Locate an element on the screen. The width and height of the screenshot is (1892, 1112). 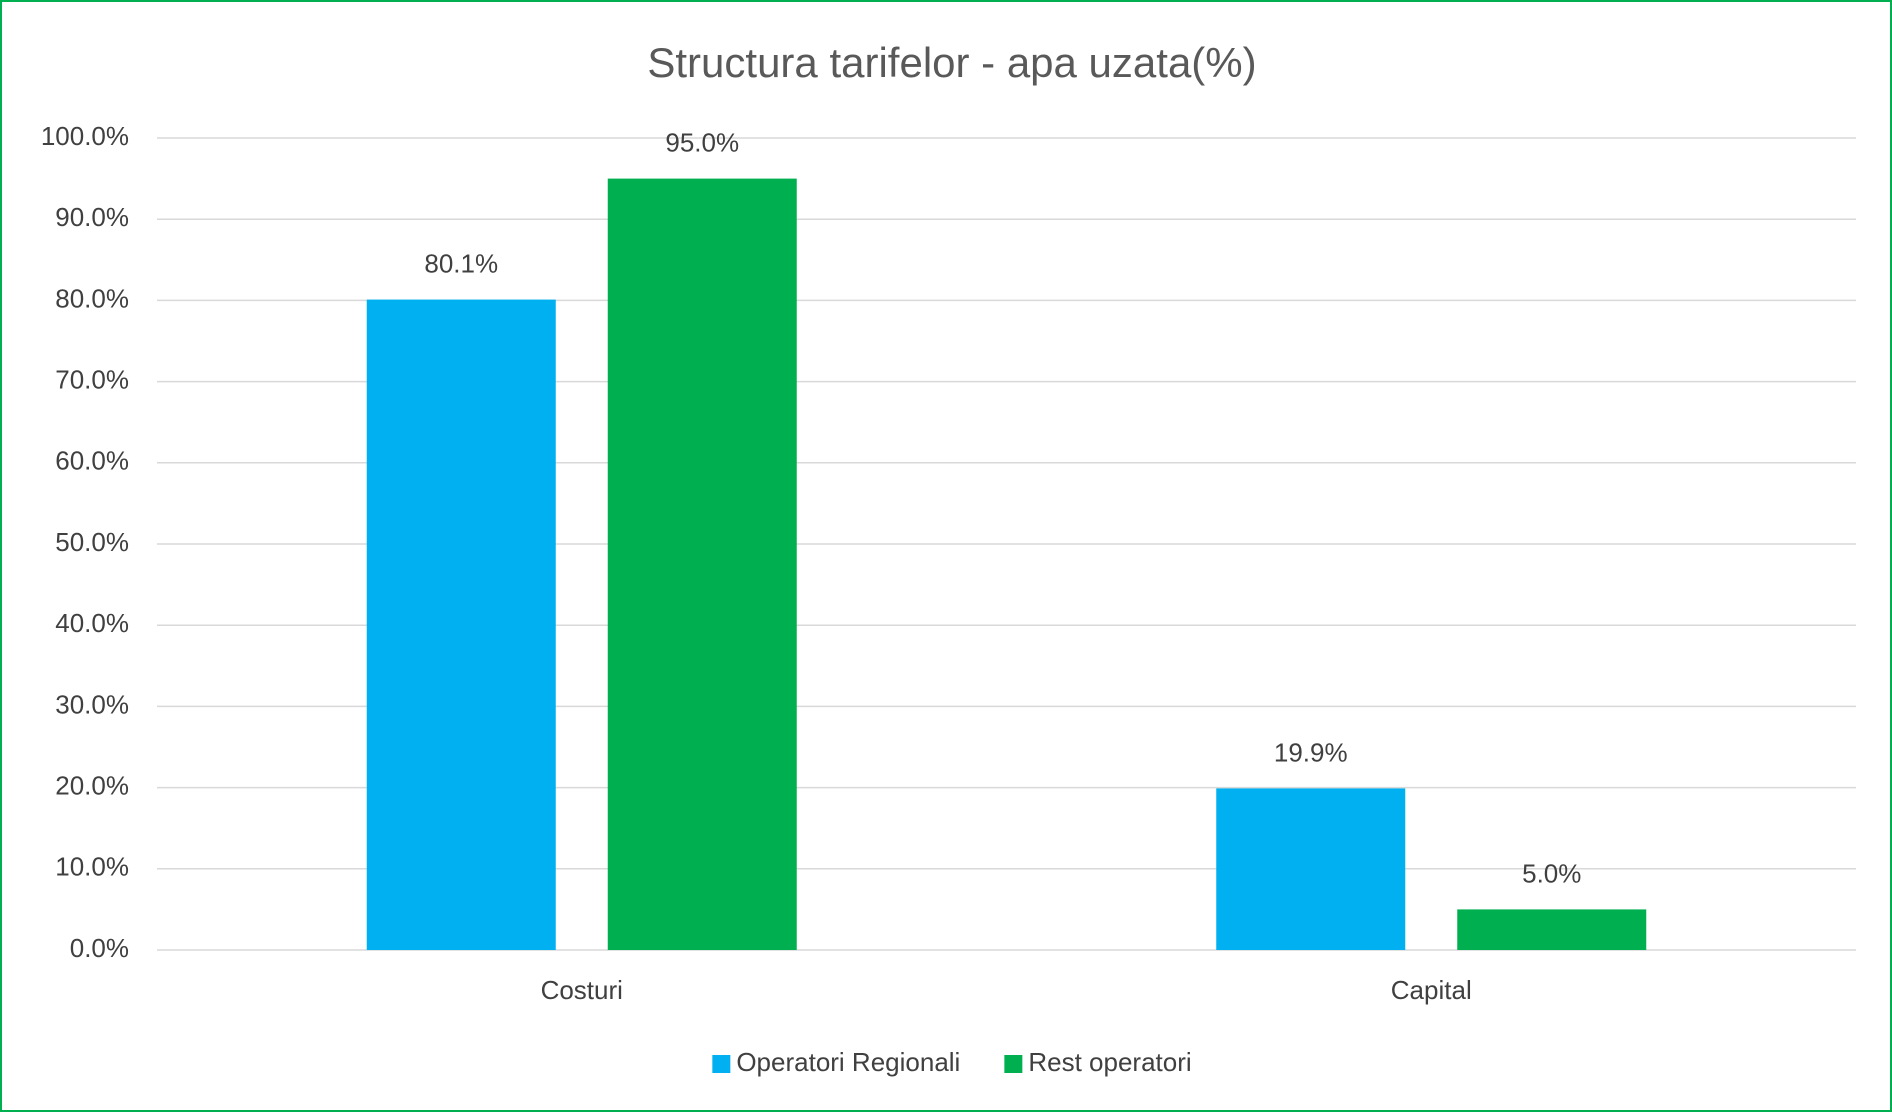
y-tick-label: 10.0% is located at coordinates (92, 867).